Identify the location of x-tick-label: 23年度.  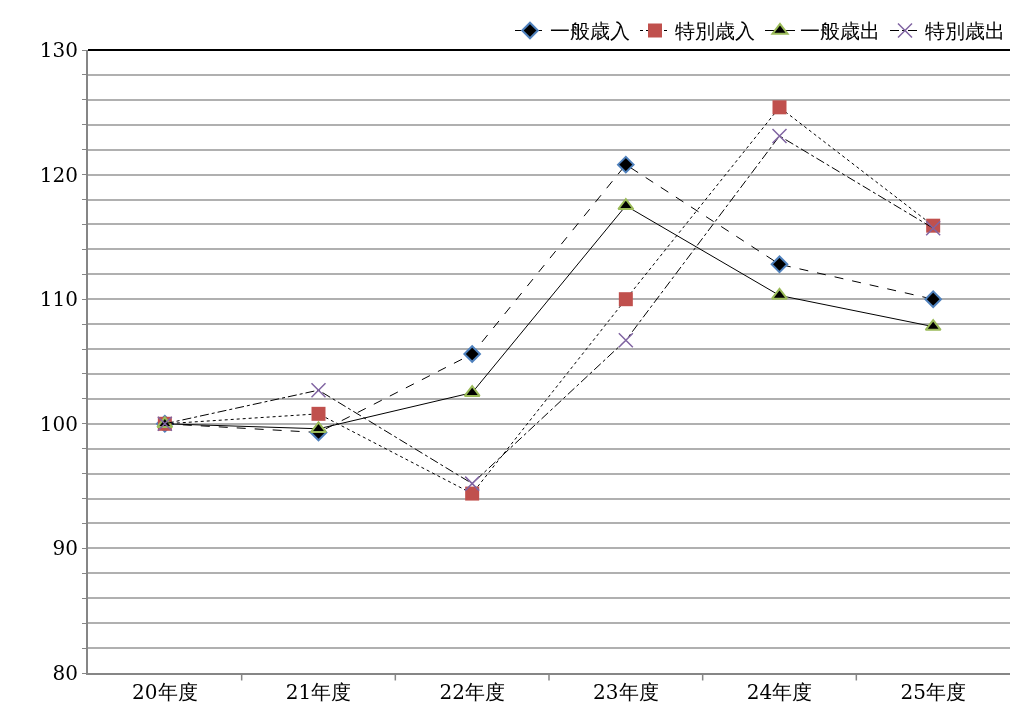
(626, 692).